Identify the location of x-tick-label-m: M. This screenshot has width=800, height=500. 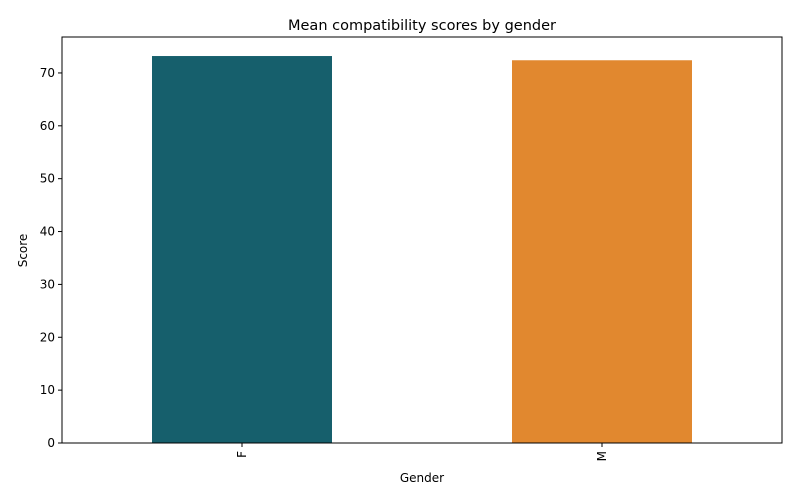
(602, 456).